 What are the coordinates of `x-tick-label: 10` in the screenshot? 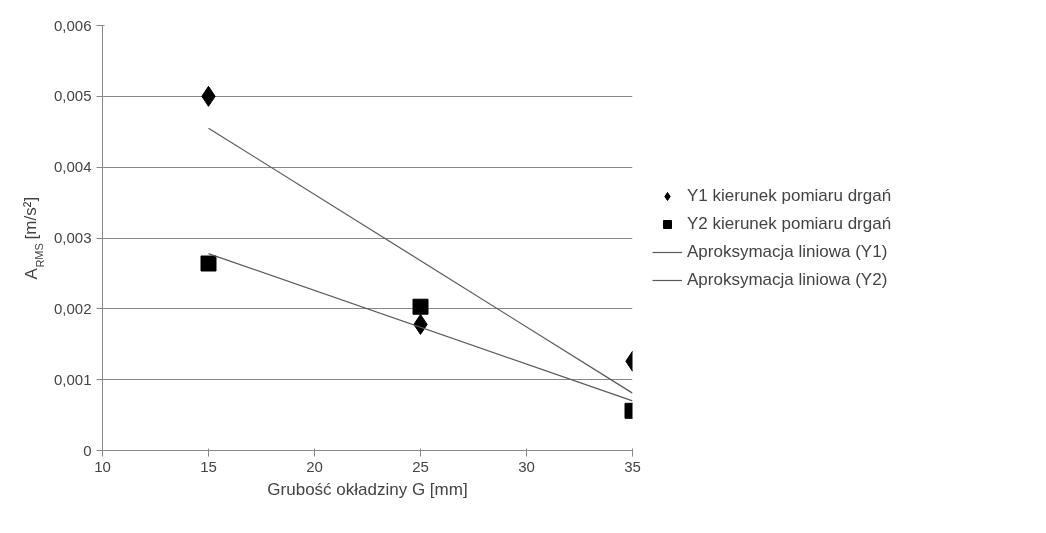 It's located at (102, 466).